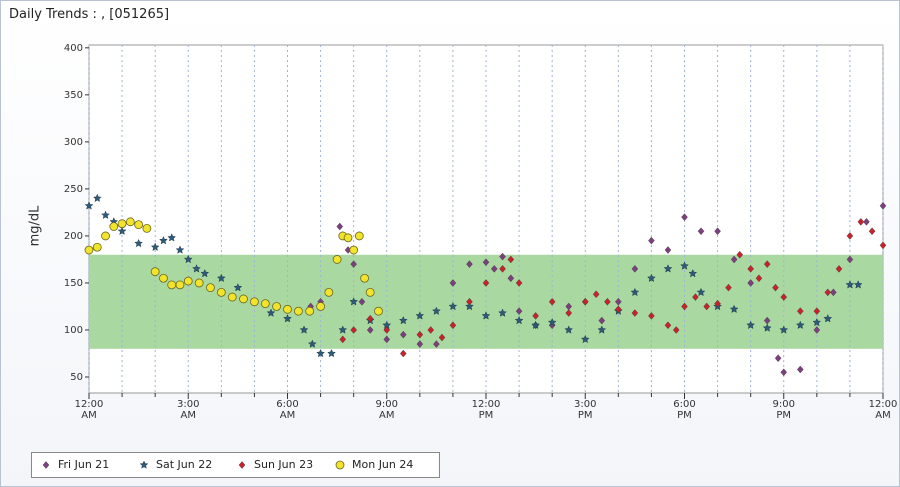  Describe the element at coordinates (585, 410) in the screenshot. I see `x-tick-label: 3:00 PM` at that location.